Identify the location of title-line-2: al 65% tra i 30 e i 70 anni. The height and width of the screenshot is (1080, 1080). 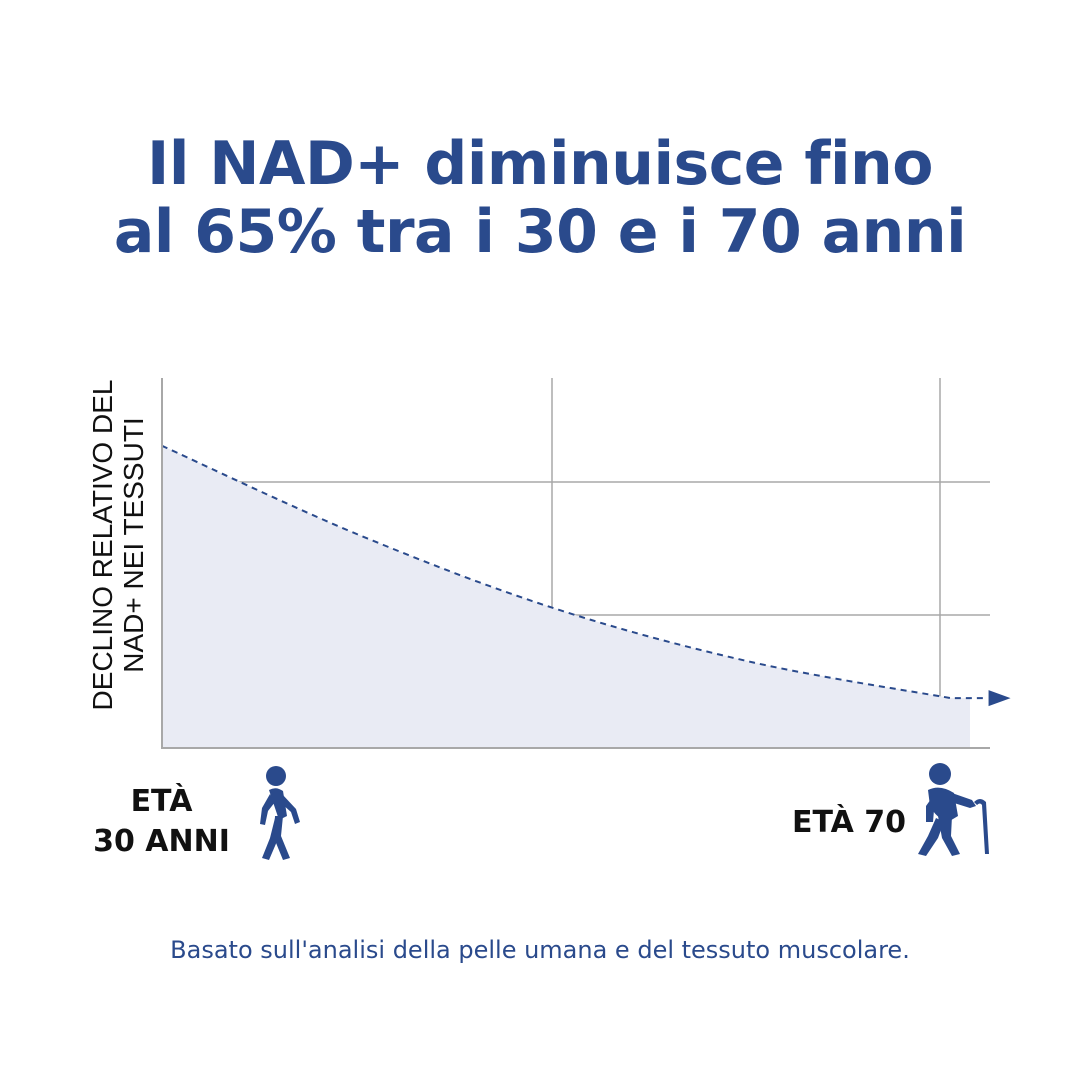
(540, 232).